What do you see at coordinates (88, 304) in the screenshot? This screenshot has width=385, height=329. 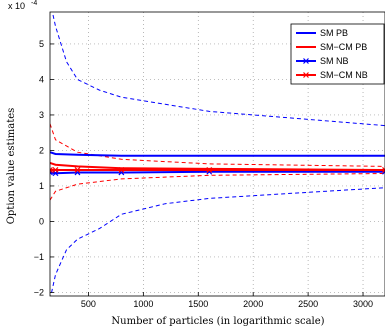 I see `x-tick-label: 500` at bounding box center [88, 304].